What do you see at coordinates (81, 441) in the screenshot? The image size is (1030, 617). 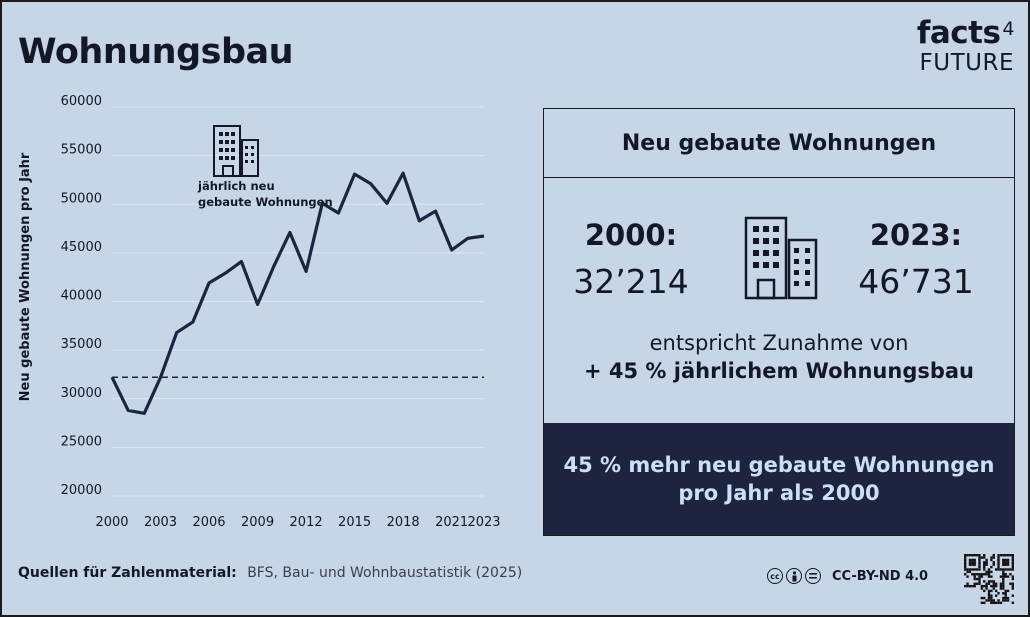 I see `y-tick-label: 25000` at bounding box center [81, 441].